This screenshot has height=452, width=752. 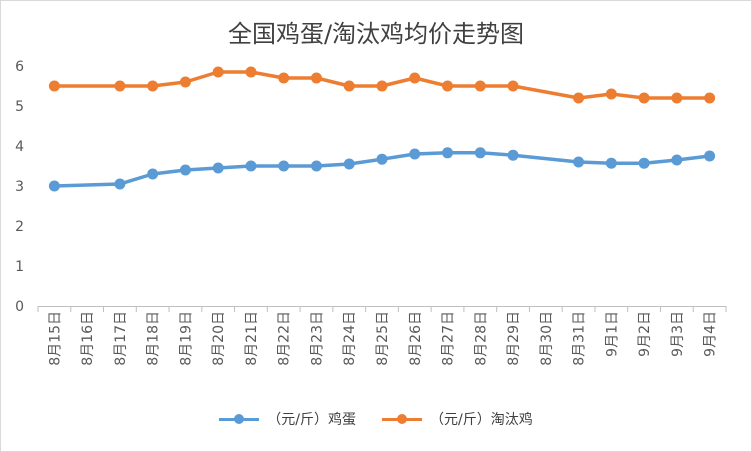 What do you see at coordinates (19, 147) in the screenshot?
I see `y-tick-label-4: 4` at bounding box center [19, 147].